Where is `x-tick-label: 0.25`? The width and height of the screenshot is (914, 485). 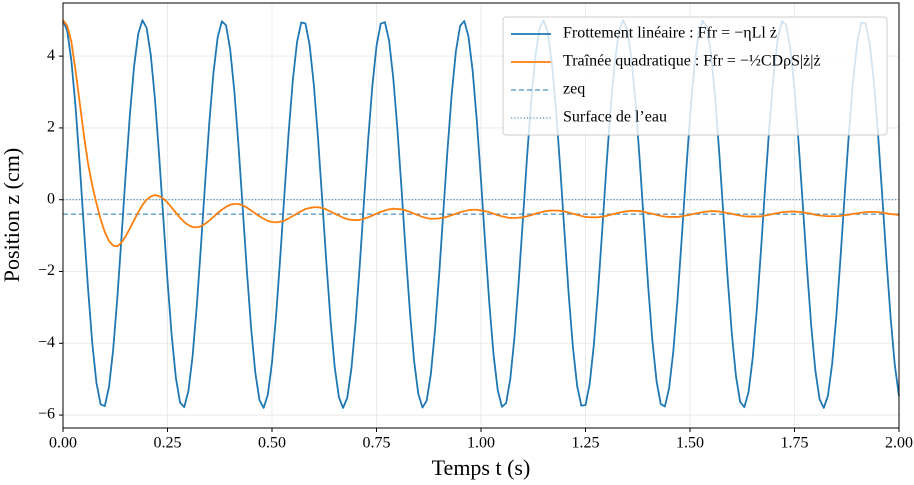
x-tick-label: 0.25 is located at coordinates (168, 443).